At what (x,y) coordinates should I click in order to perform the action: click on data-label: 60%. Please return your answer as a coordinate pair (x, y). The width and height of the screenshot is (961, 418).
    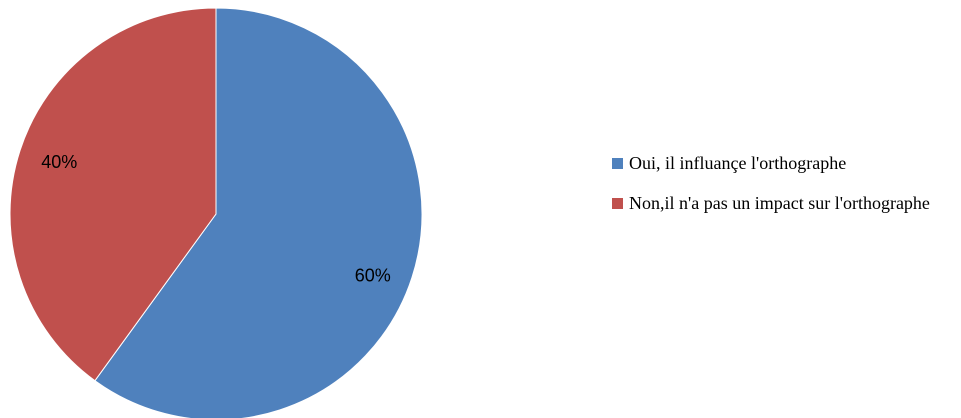
    Looking at the image, I should click on (373, 276).